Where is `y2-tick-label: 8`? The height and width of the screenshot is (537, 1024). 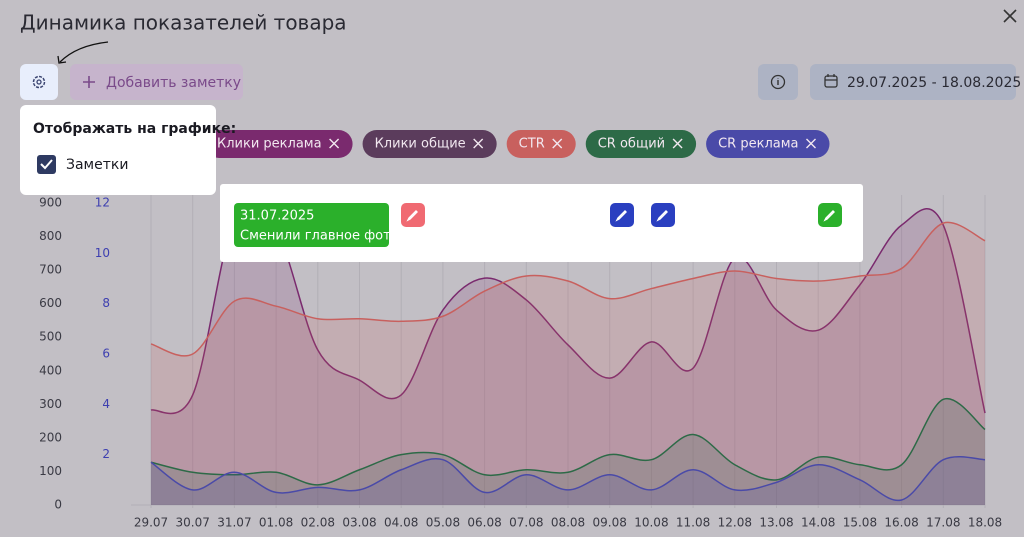 y2-tick-label: 8 is located at coordinates (106, 303).